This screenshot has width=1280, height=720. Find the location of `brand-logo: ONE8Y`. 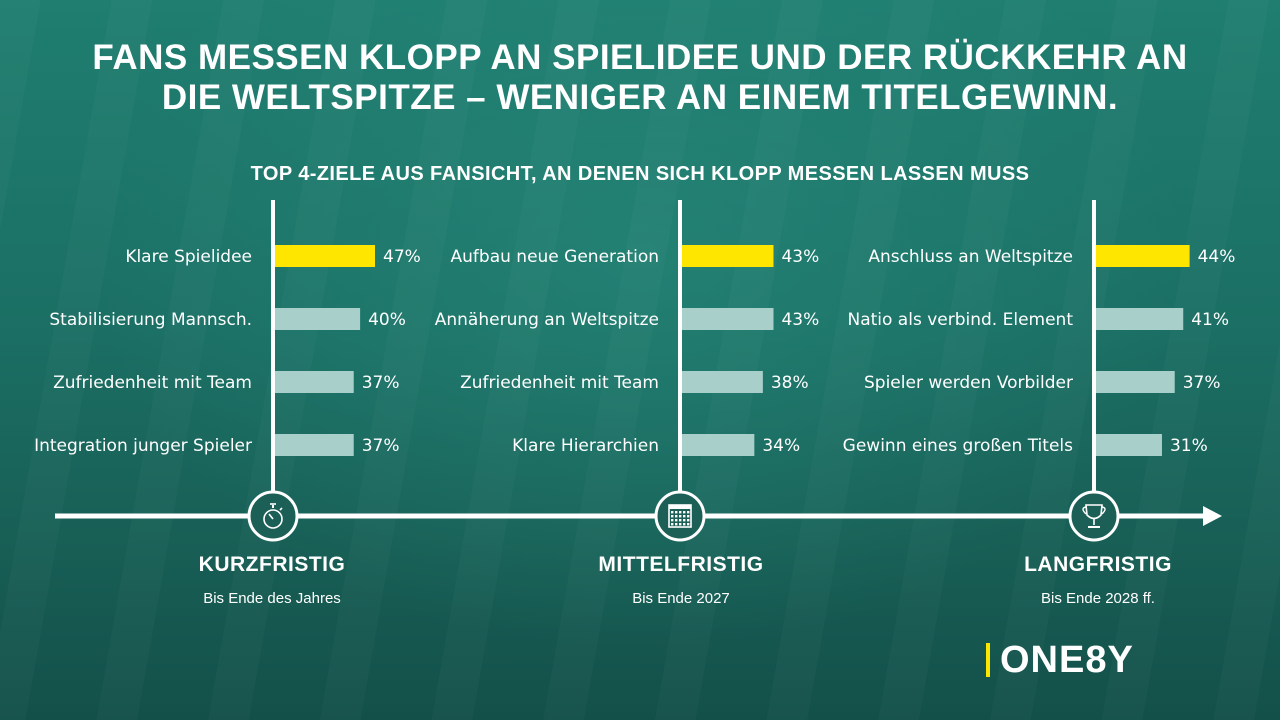

brand-logo: ONE8Y is located at coordinates (1060, 659).